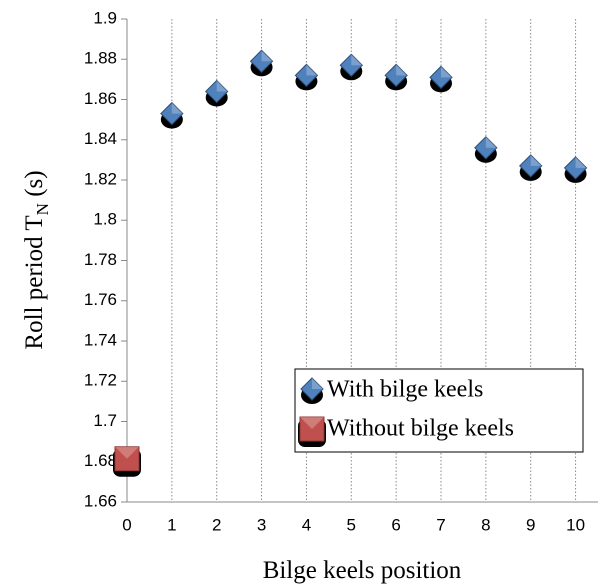 Image resolution: width=605 pixels, height=588 pixels. What do you see at coordinates (100, 138) in the screenshot?
I see `y-tick-label: 1.84` at bounding box center [100, 138].